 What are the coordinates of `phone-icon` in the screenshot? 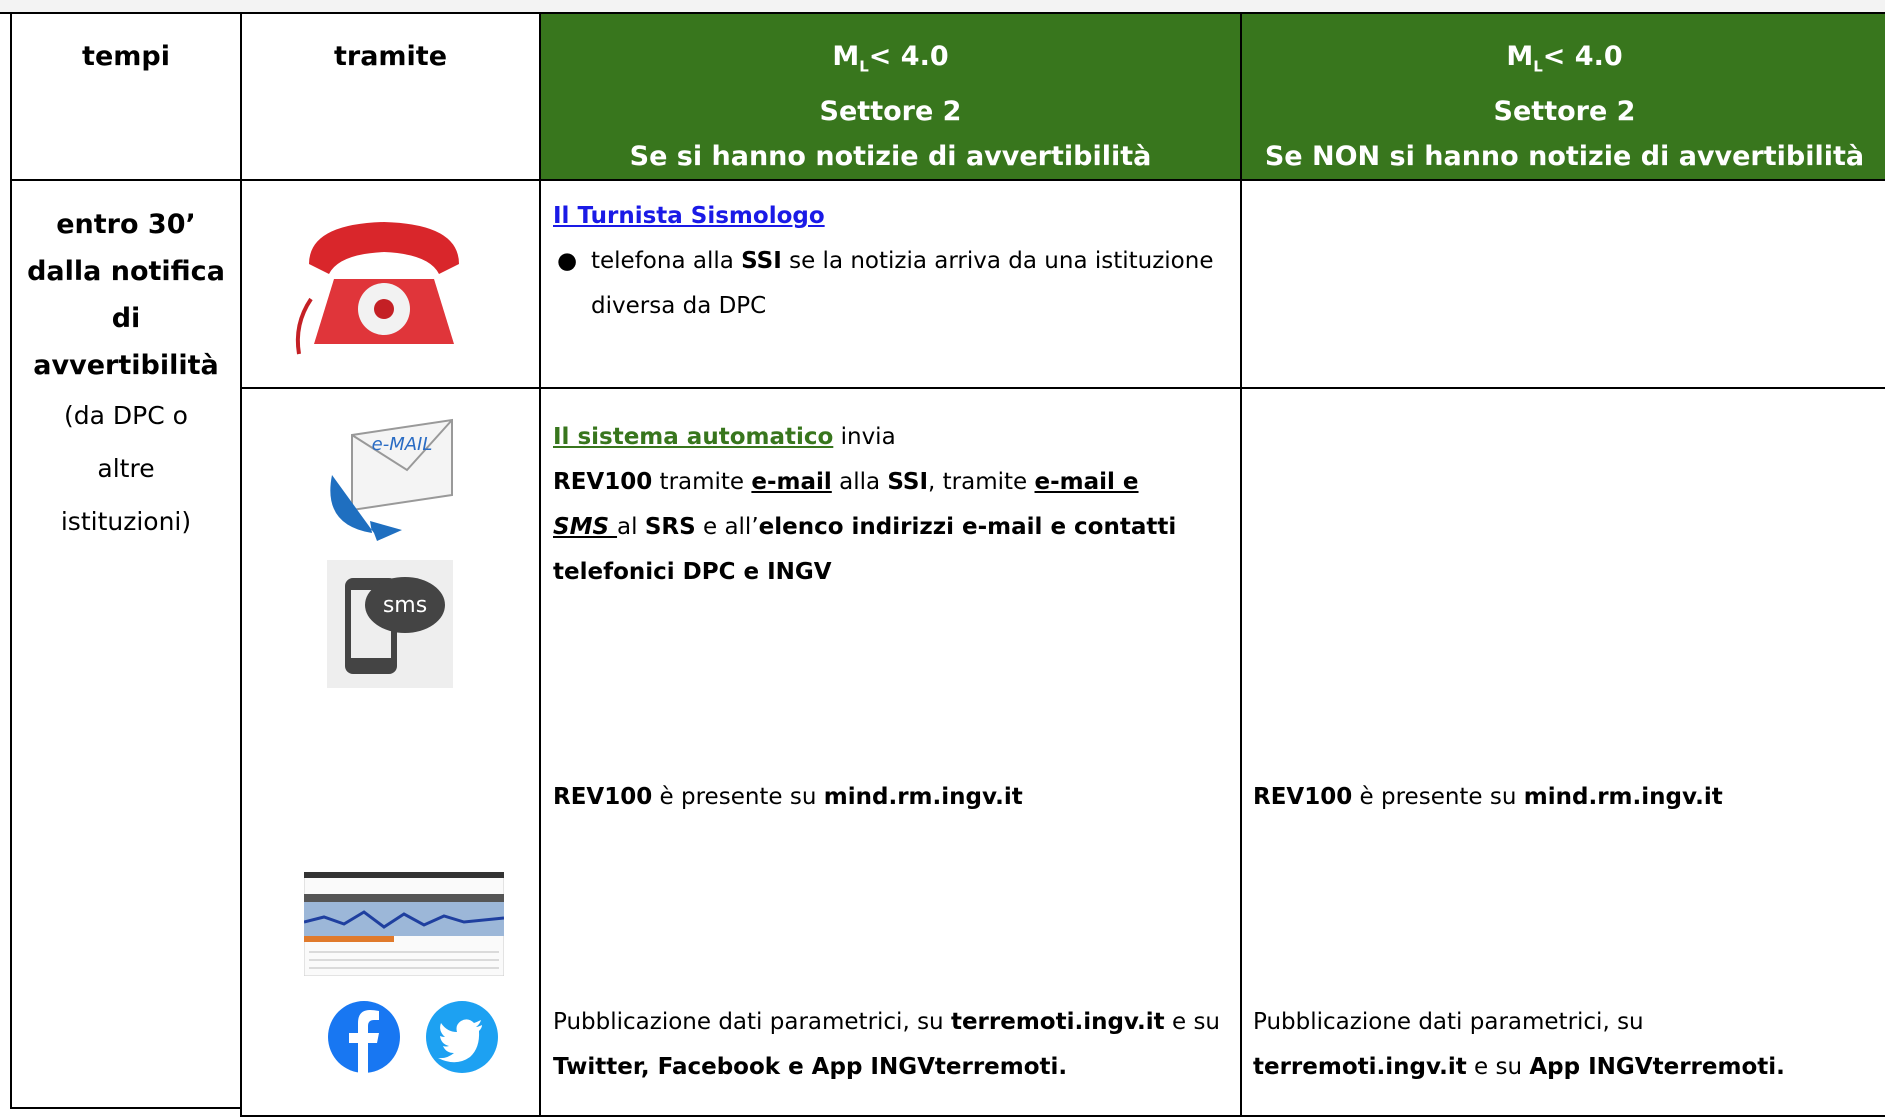 It's located at (377, 288).